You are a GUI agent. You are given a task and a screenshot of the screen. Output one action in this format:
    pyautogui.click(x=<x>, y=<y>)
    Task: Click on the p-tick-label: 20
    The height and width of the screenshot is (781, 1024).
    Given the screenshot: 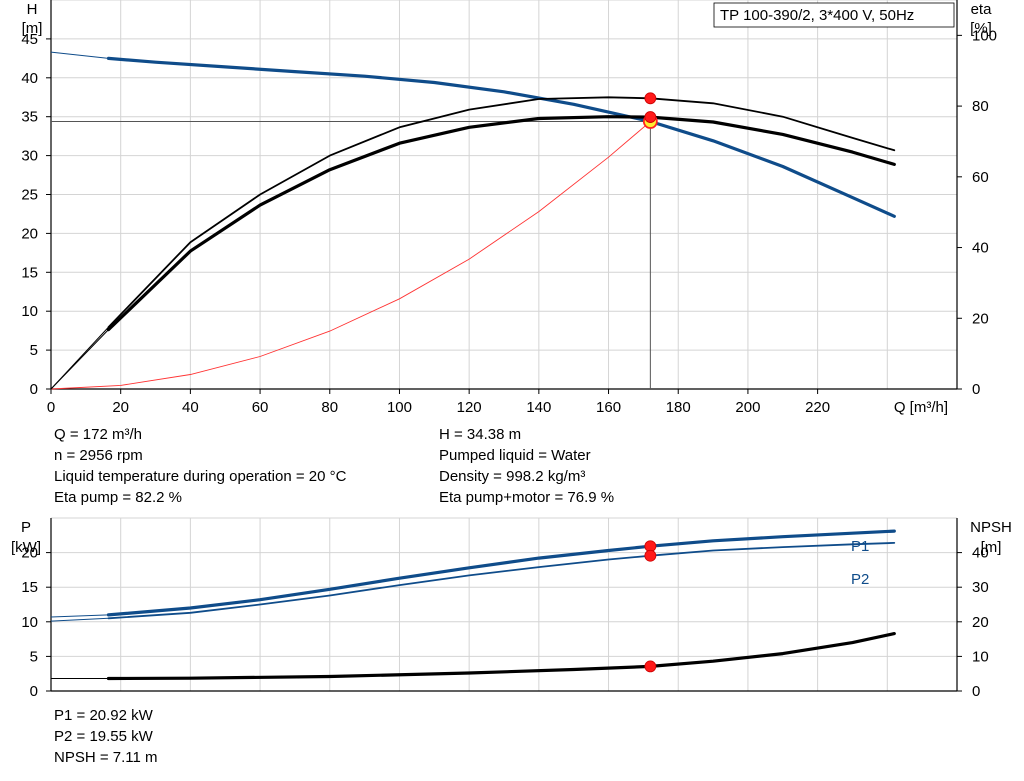 What is the action you would take?
    pyautogui.click(x=29, y=553)
    